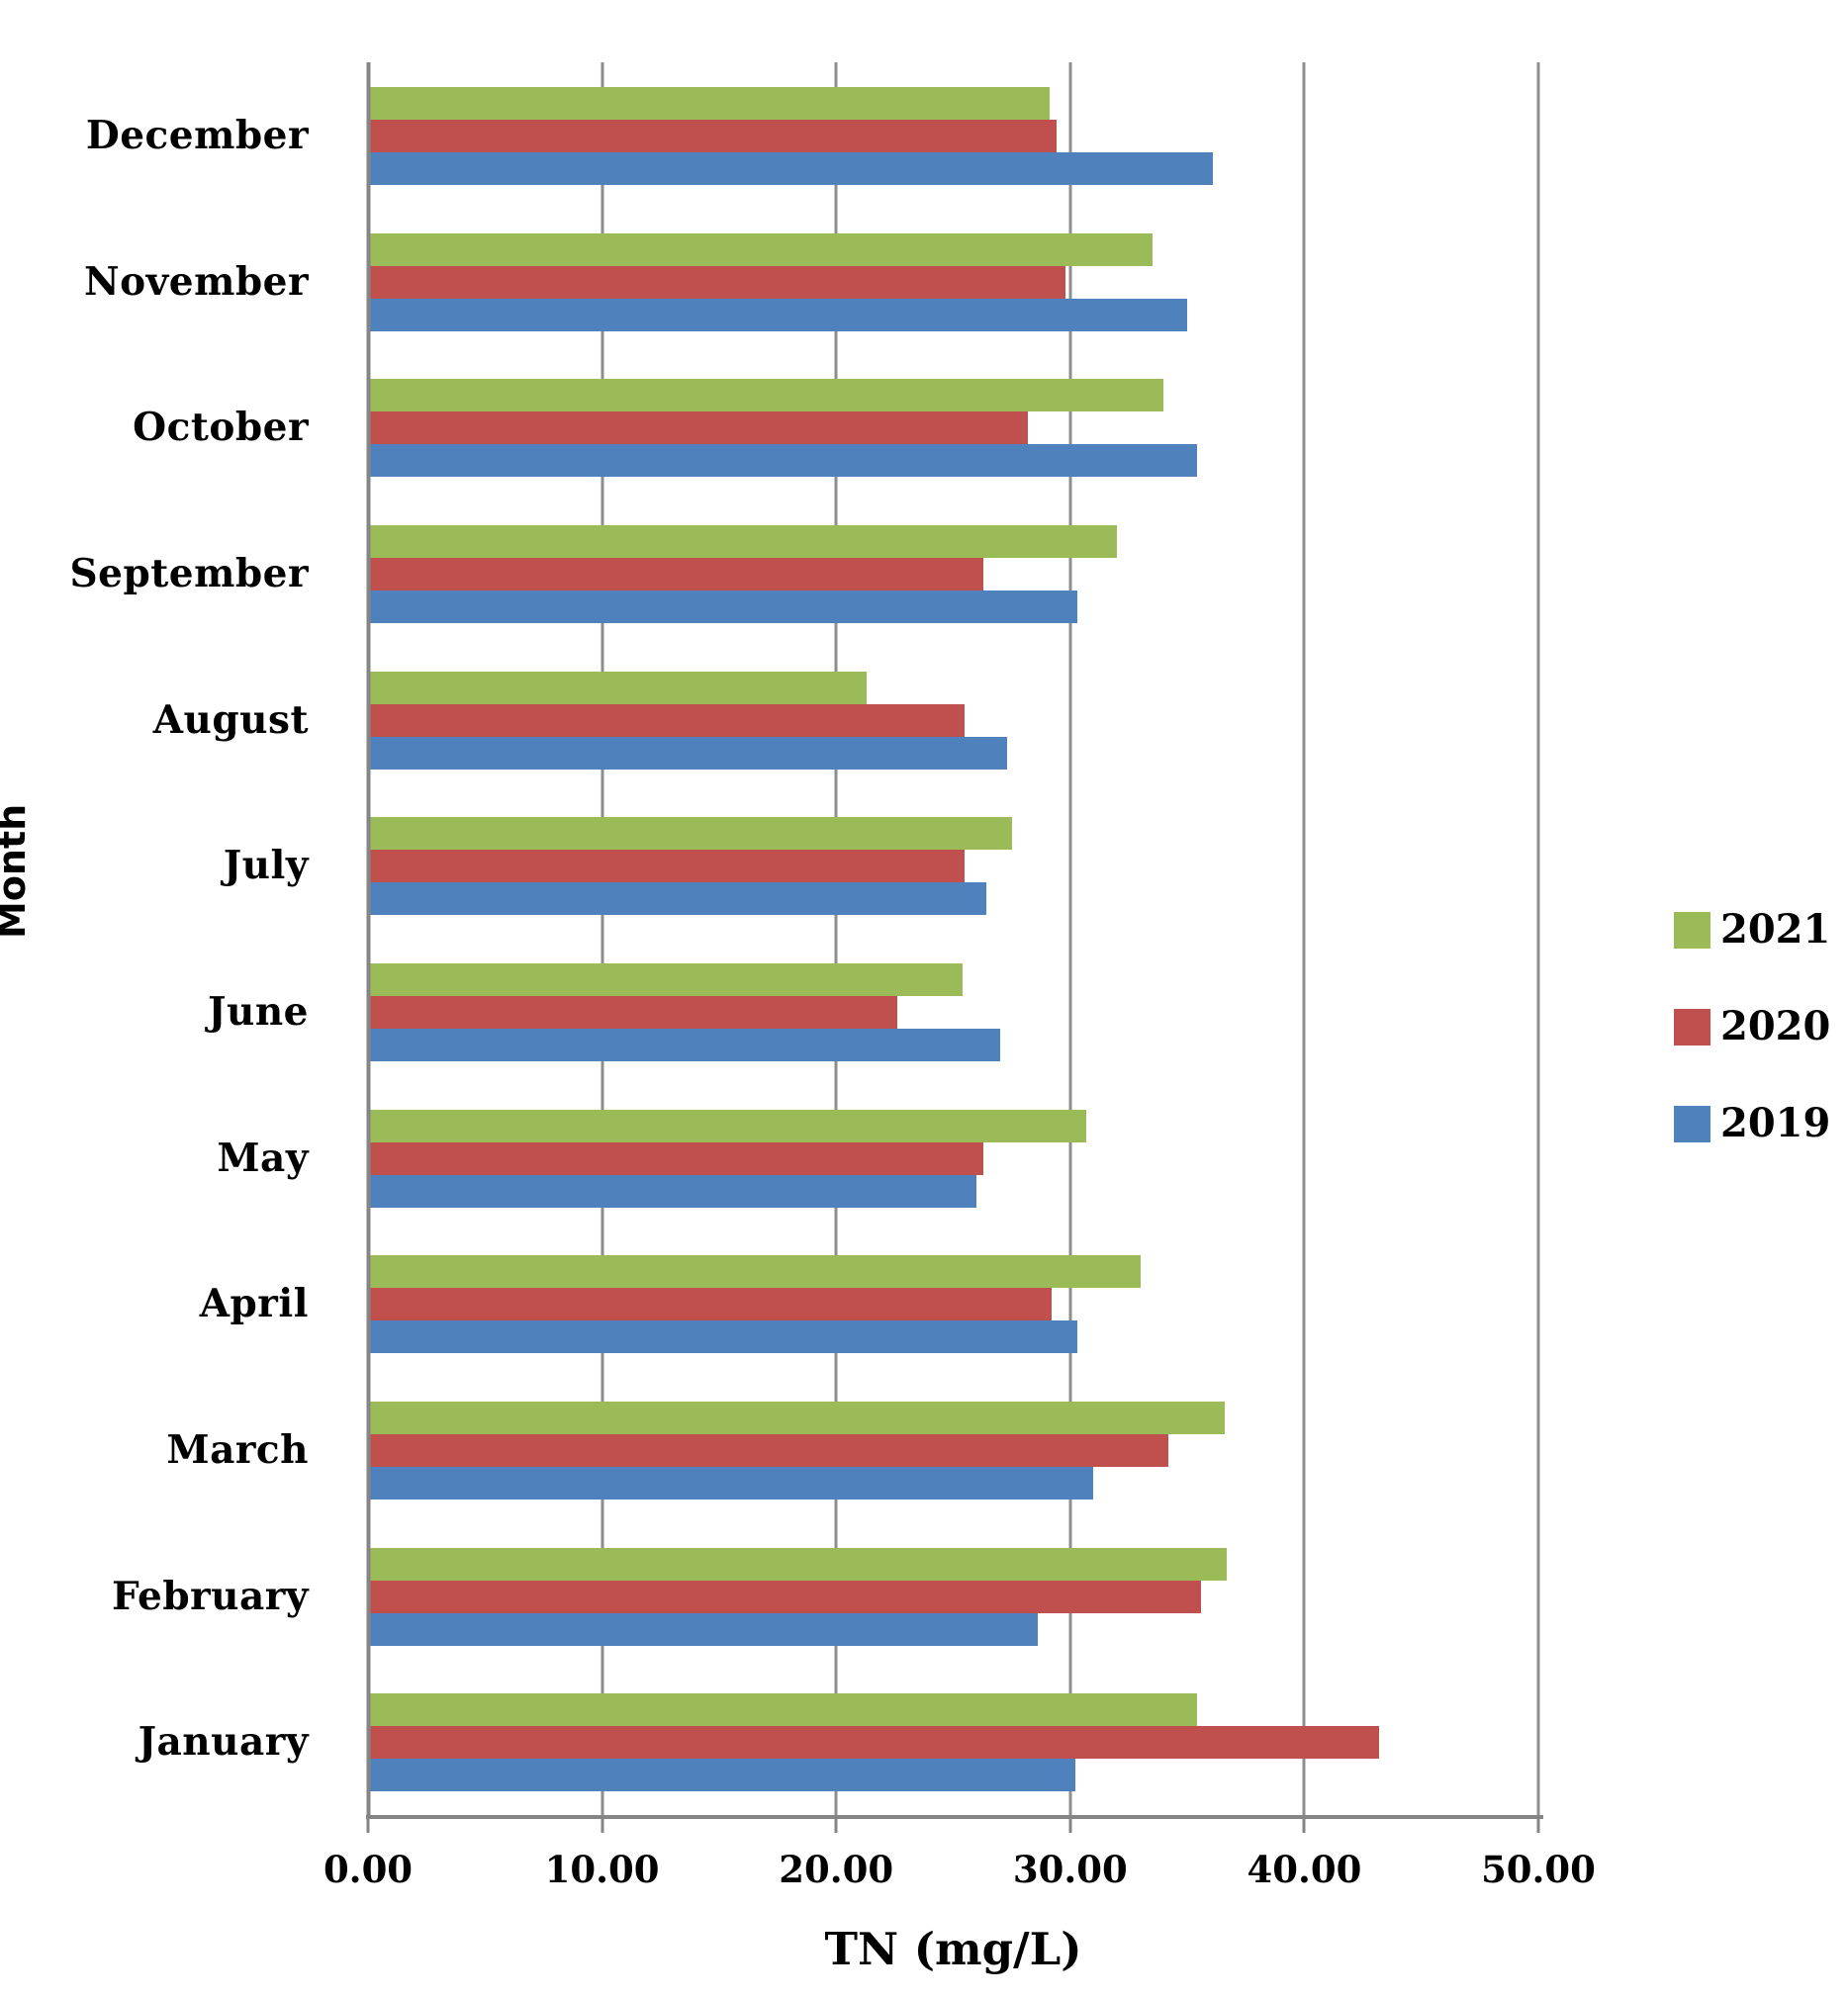 This screenshot has height=2000, width=1848. I want to click on month-label-january: January, so click(223, 1742).